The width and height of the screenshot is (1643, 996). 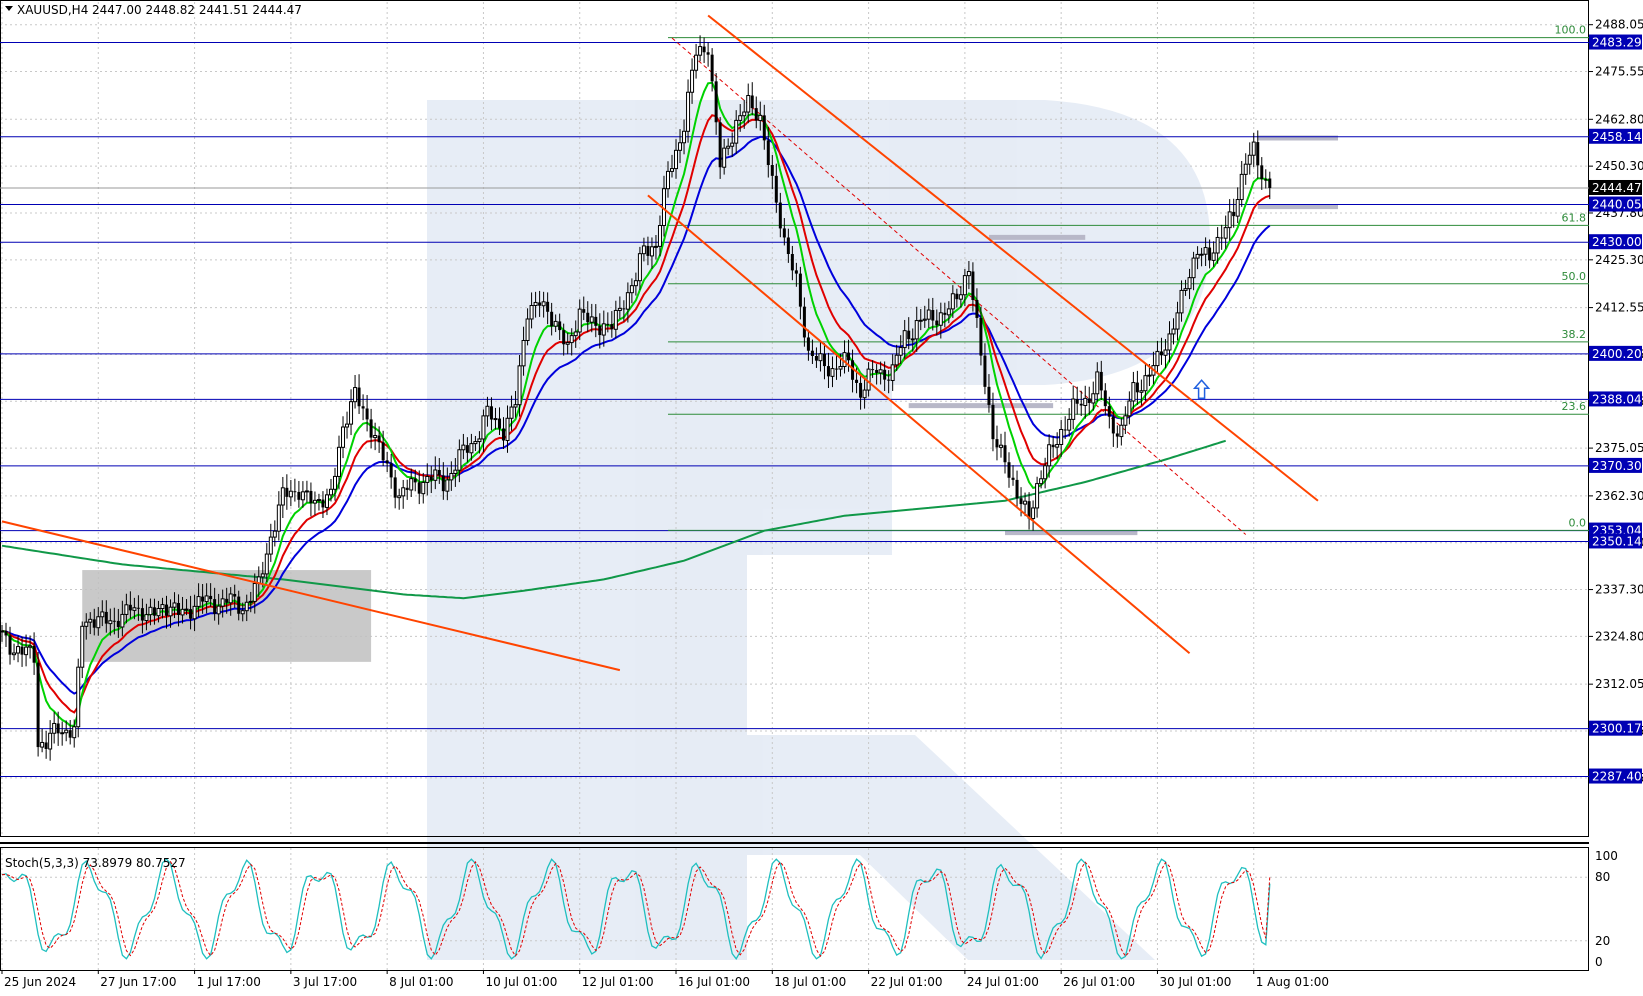 I want to click on current-price-badge, so click(x=1615, y=187).